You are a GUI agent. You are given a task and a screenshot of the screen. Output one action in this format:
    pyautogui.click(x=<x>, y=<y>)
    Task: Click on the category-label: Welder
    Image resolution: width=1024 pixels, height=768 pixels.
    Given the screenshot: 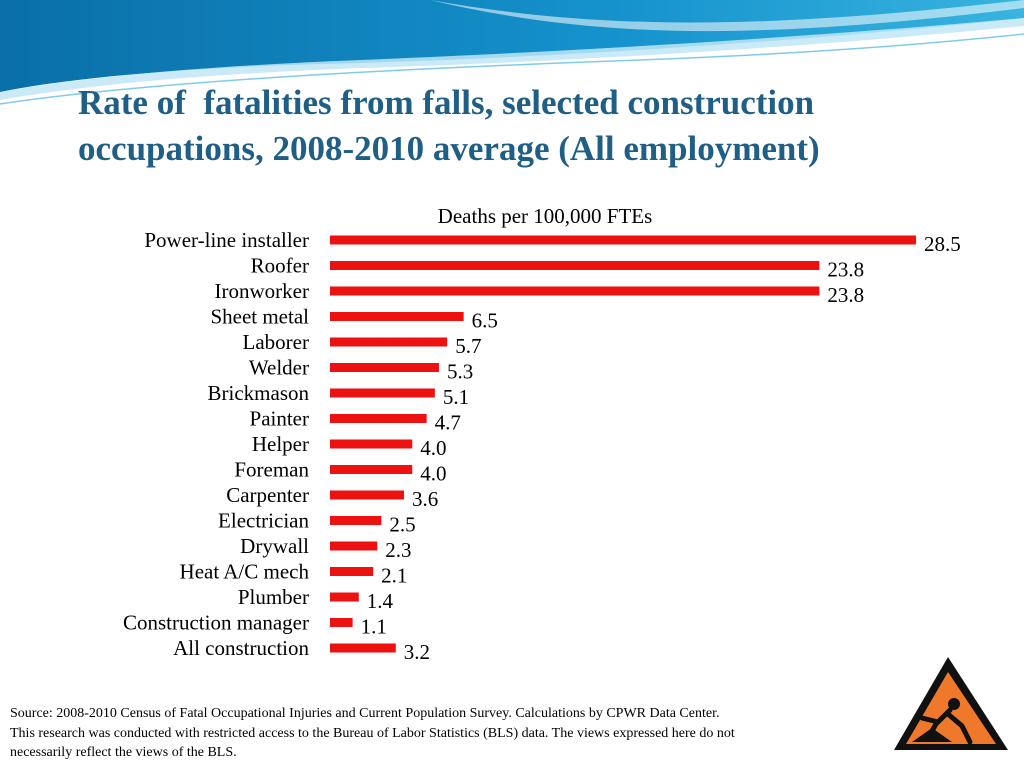 What is the action you would take?
    pyautogui.click(x=279, y=368)
    